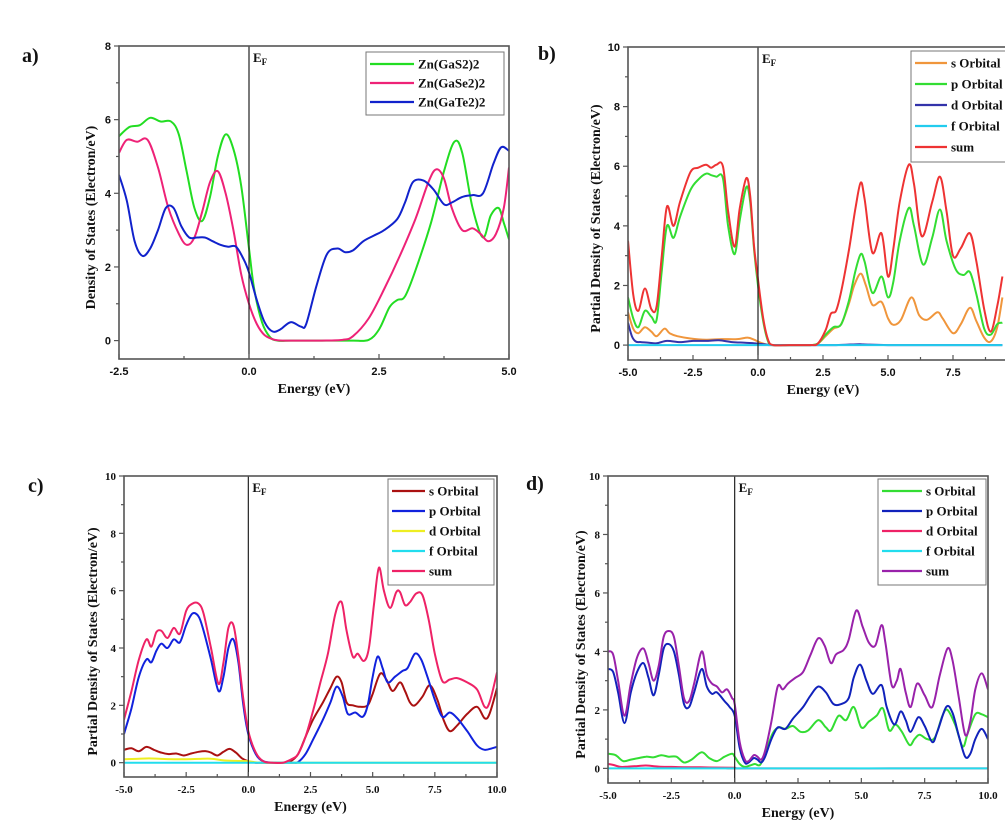 The width and height of the screenshot is (1005, 832). What do you see at coordinates (451, 102) in the screenshot?
I see `legend-label: Zn(GaTe2)2` at bounding box center [451, 102].